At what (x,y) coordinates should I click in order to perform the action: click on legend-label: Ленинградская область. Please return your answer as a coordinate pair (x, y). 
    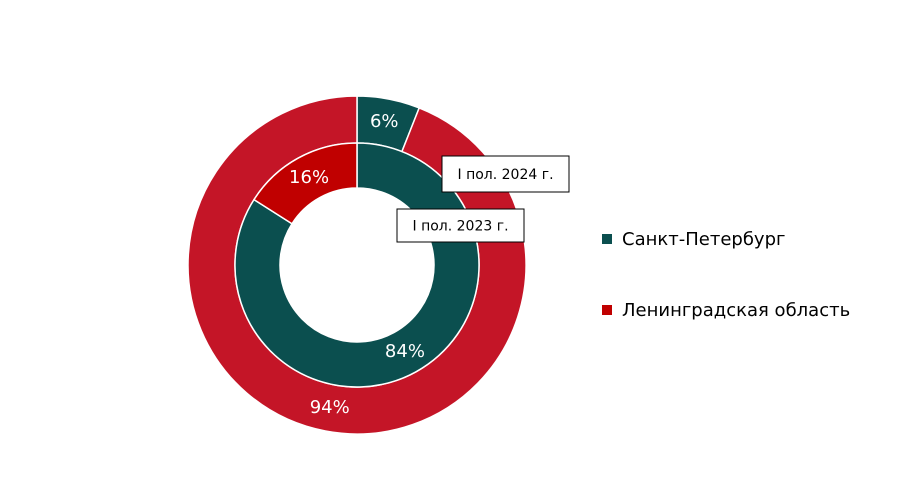
    Looking at the image, I should click on (736, 310).